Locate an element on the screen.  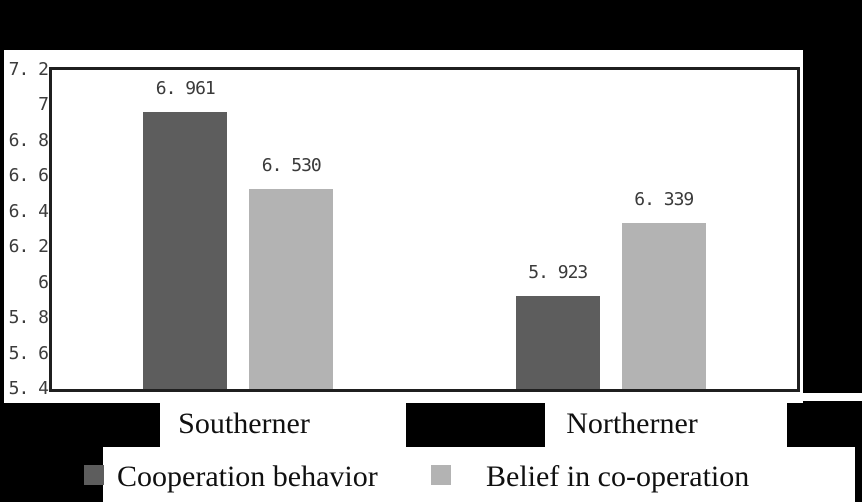
bar-value-label: 5. 923 is located at coordinates (558, 273).